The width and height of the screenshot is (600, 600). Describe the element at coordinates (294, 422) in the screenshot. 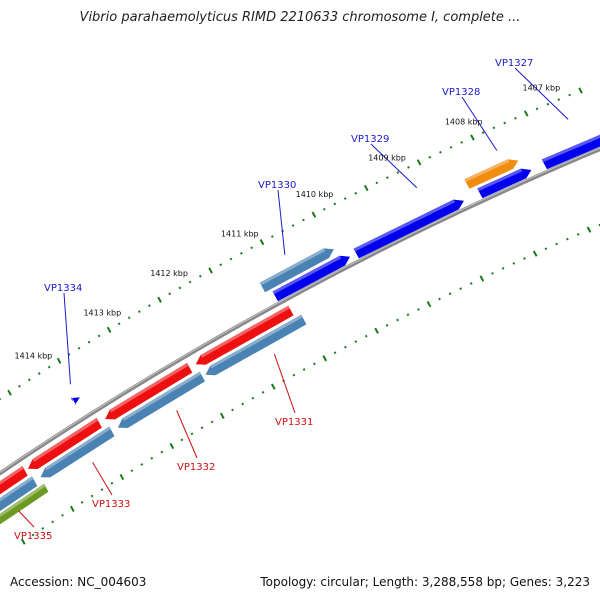

I see `gene-label-vp1331: VP1331` at that location.